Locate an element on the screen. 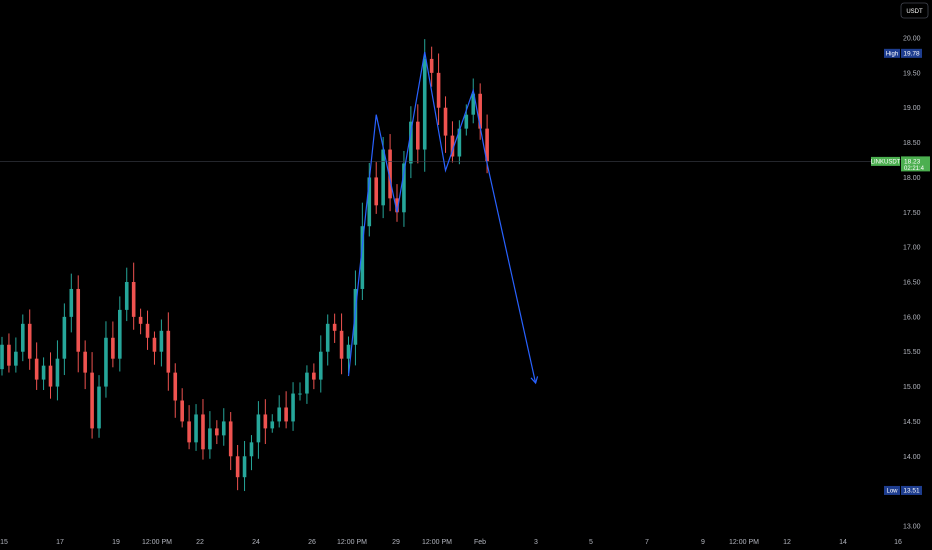 This screenshot has width=932, height=550. y-tick-label: 19.00 is located at coordinates (912, 108).